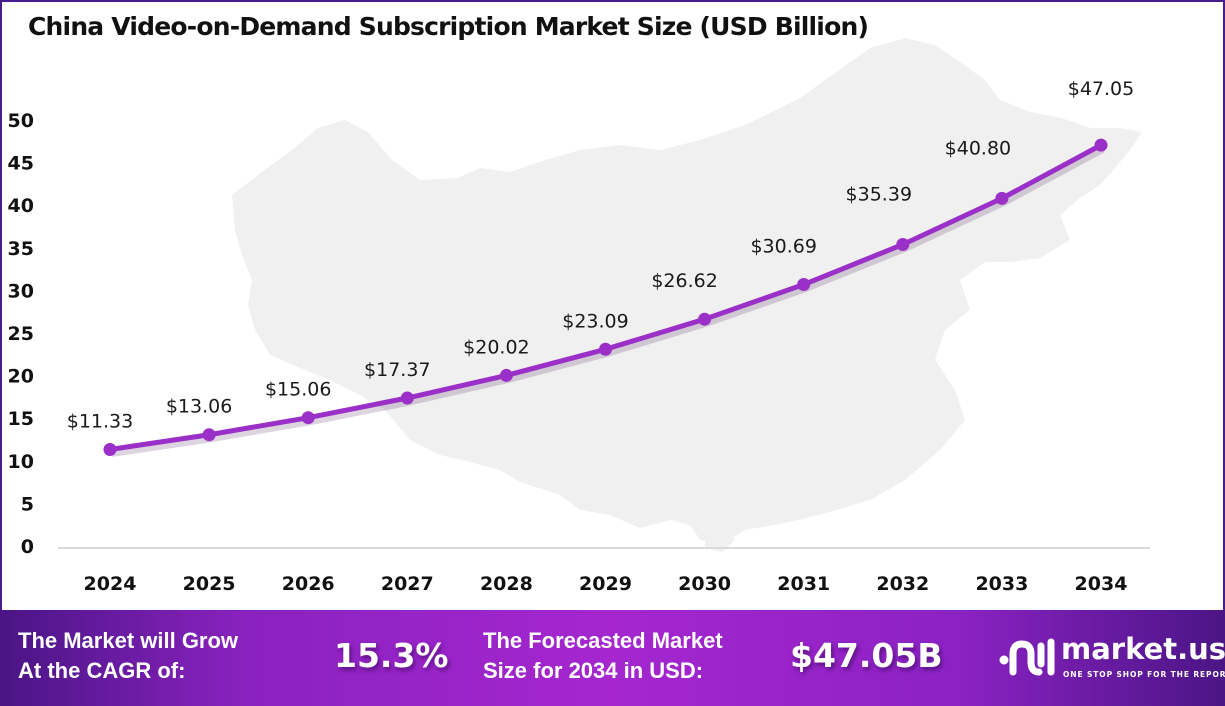  I want to click on x-tick-label: 2029, so click(605, 584).